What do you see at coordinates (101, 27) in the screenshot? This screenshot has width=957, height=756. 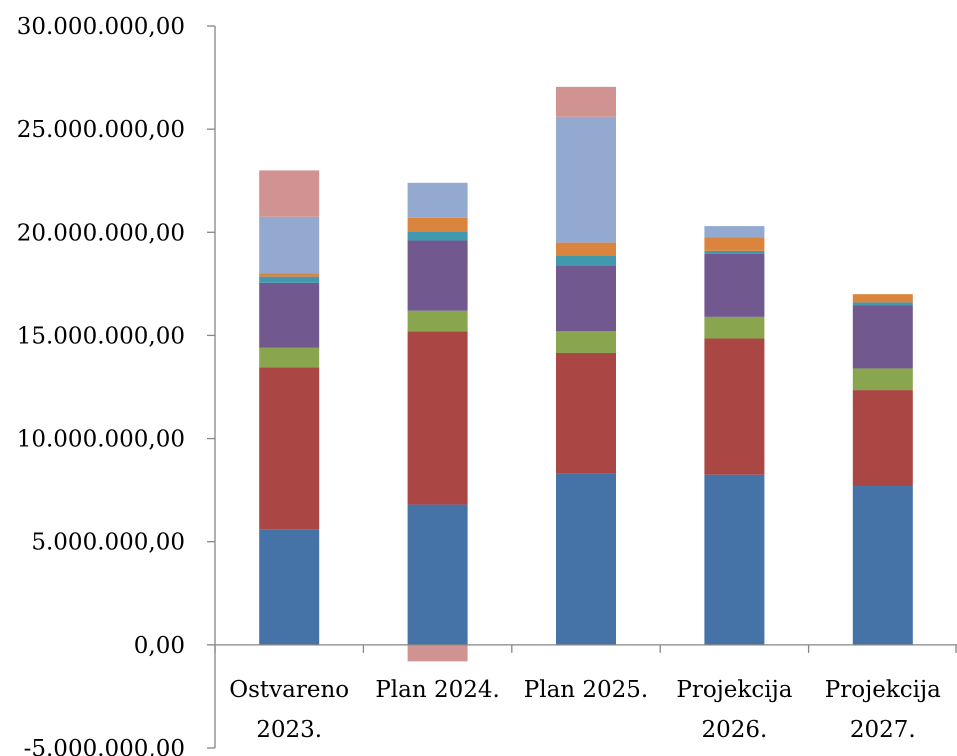 I see `y-tick-label: 30.000.000,00` at bounding box center [101, 27].